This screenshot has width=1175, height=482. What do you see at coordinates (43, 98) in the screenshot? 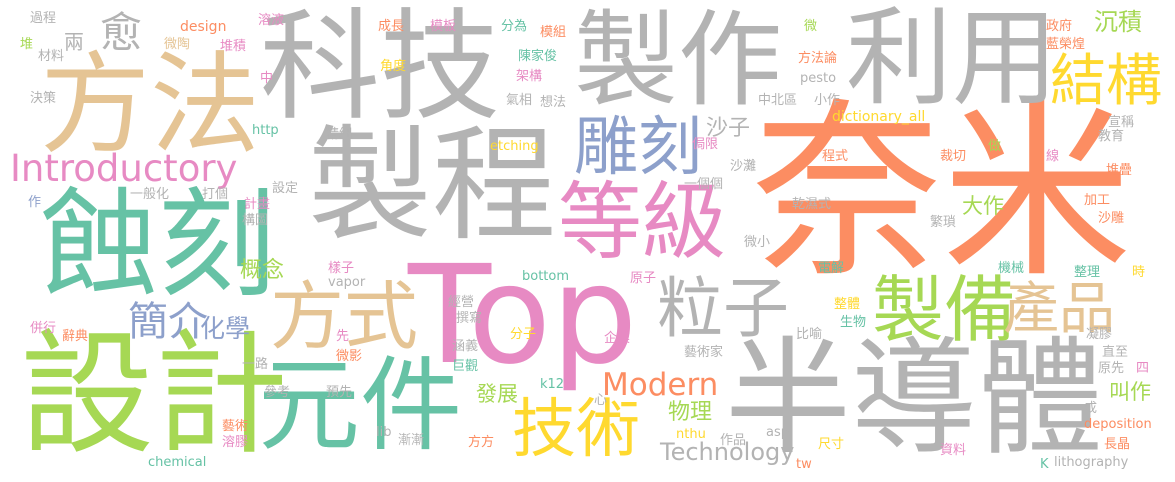
I see `word-juece: 決策` at bounding box center [43, 98].